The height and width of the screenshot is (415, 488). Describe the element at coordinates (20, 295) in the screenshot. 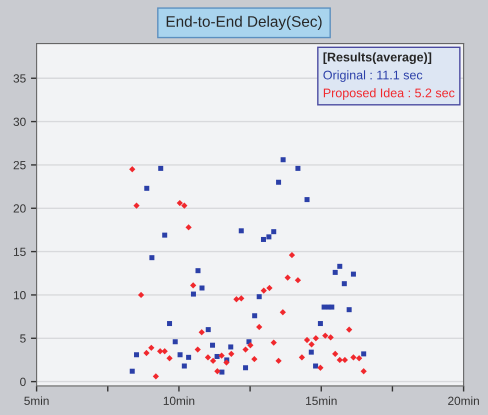

I see `y-tick-label: 10` at that location.